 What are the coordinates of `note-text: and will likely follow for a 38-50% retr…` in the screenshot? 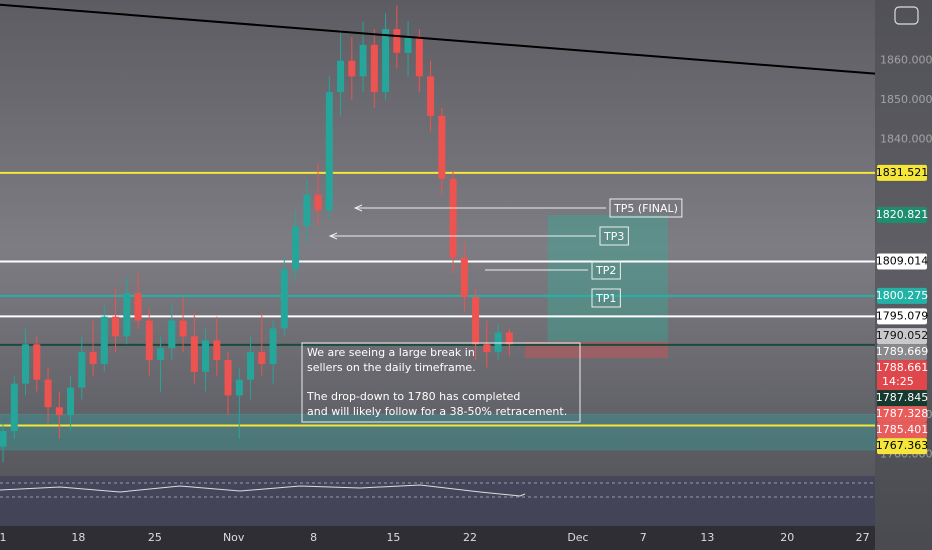 It's located at (437, 411).